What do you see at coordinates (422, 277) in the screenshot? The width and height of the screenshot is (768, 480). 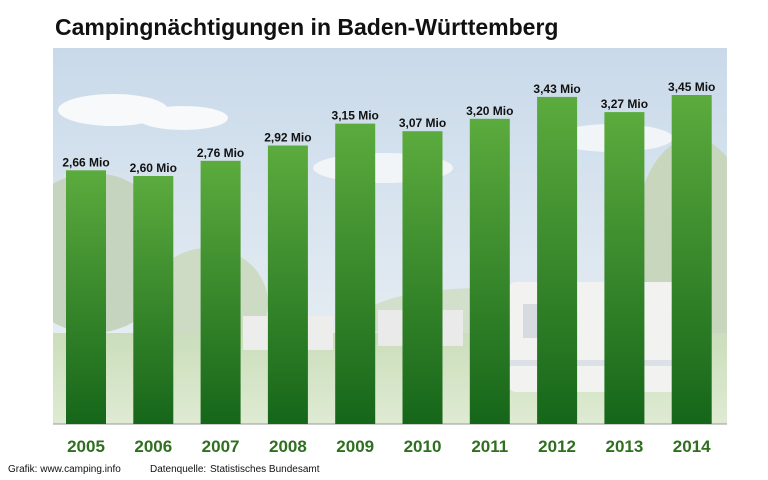 I see `bar-2010` at bounding box center [422, 277].